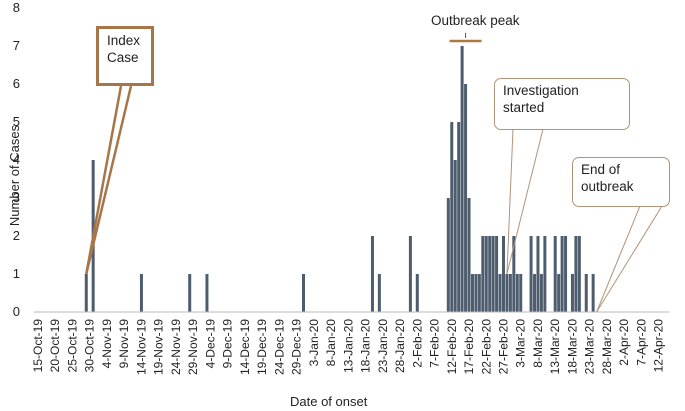 This screenshot has width=685, height=411. What do you see at coordinates (659, 346) in the screenshot?
I see `x-tick-label: 12-Apr-20` at bounding box center [659, 346].